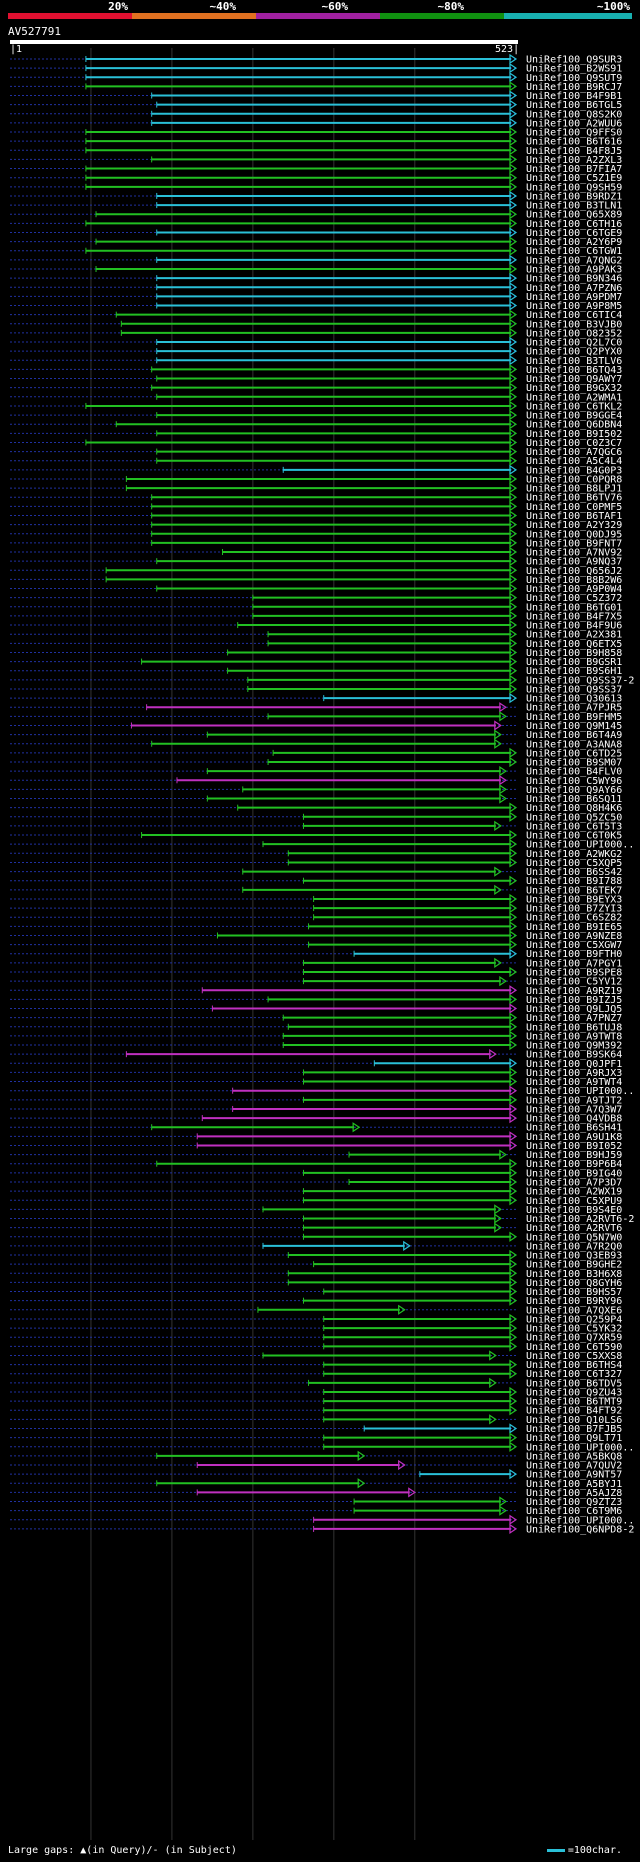 The height and width of the screenshot is (1862, 640). What do you see at coordinates (574, 635) in the screenshot?
I see `hit-label: UniRef100_A2X381` at bounding box center [574, 635].